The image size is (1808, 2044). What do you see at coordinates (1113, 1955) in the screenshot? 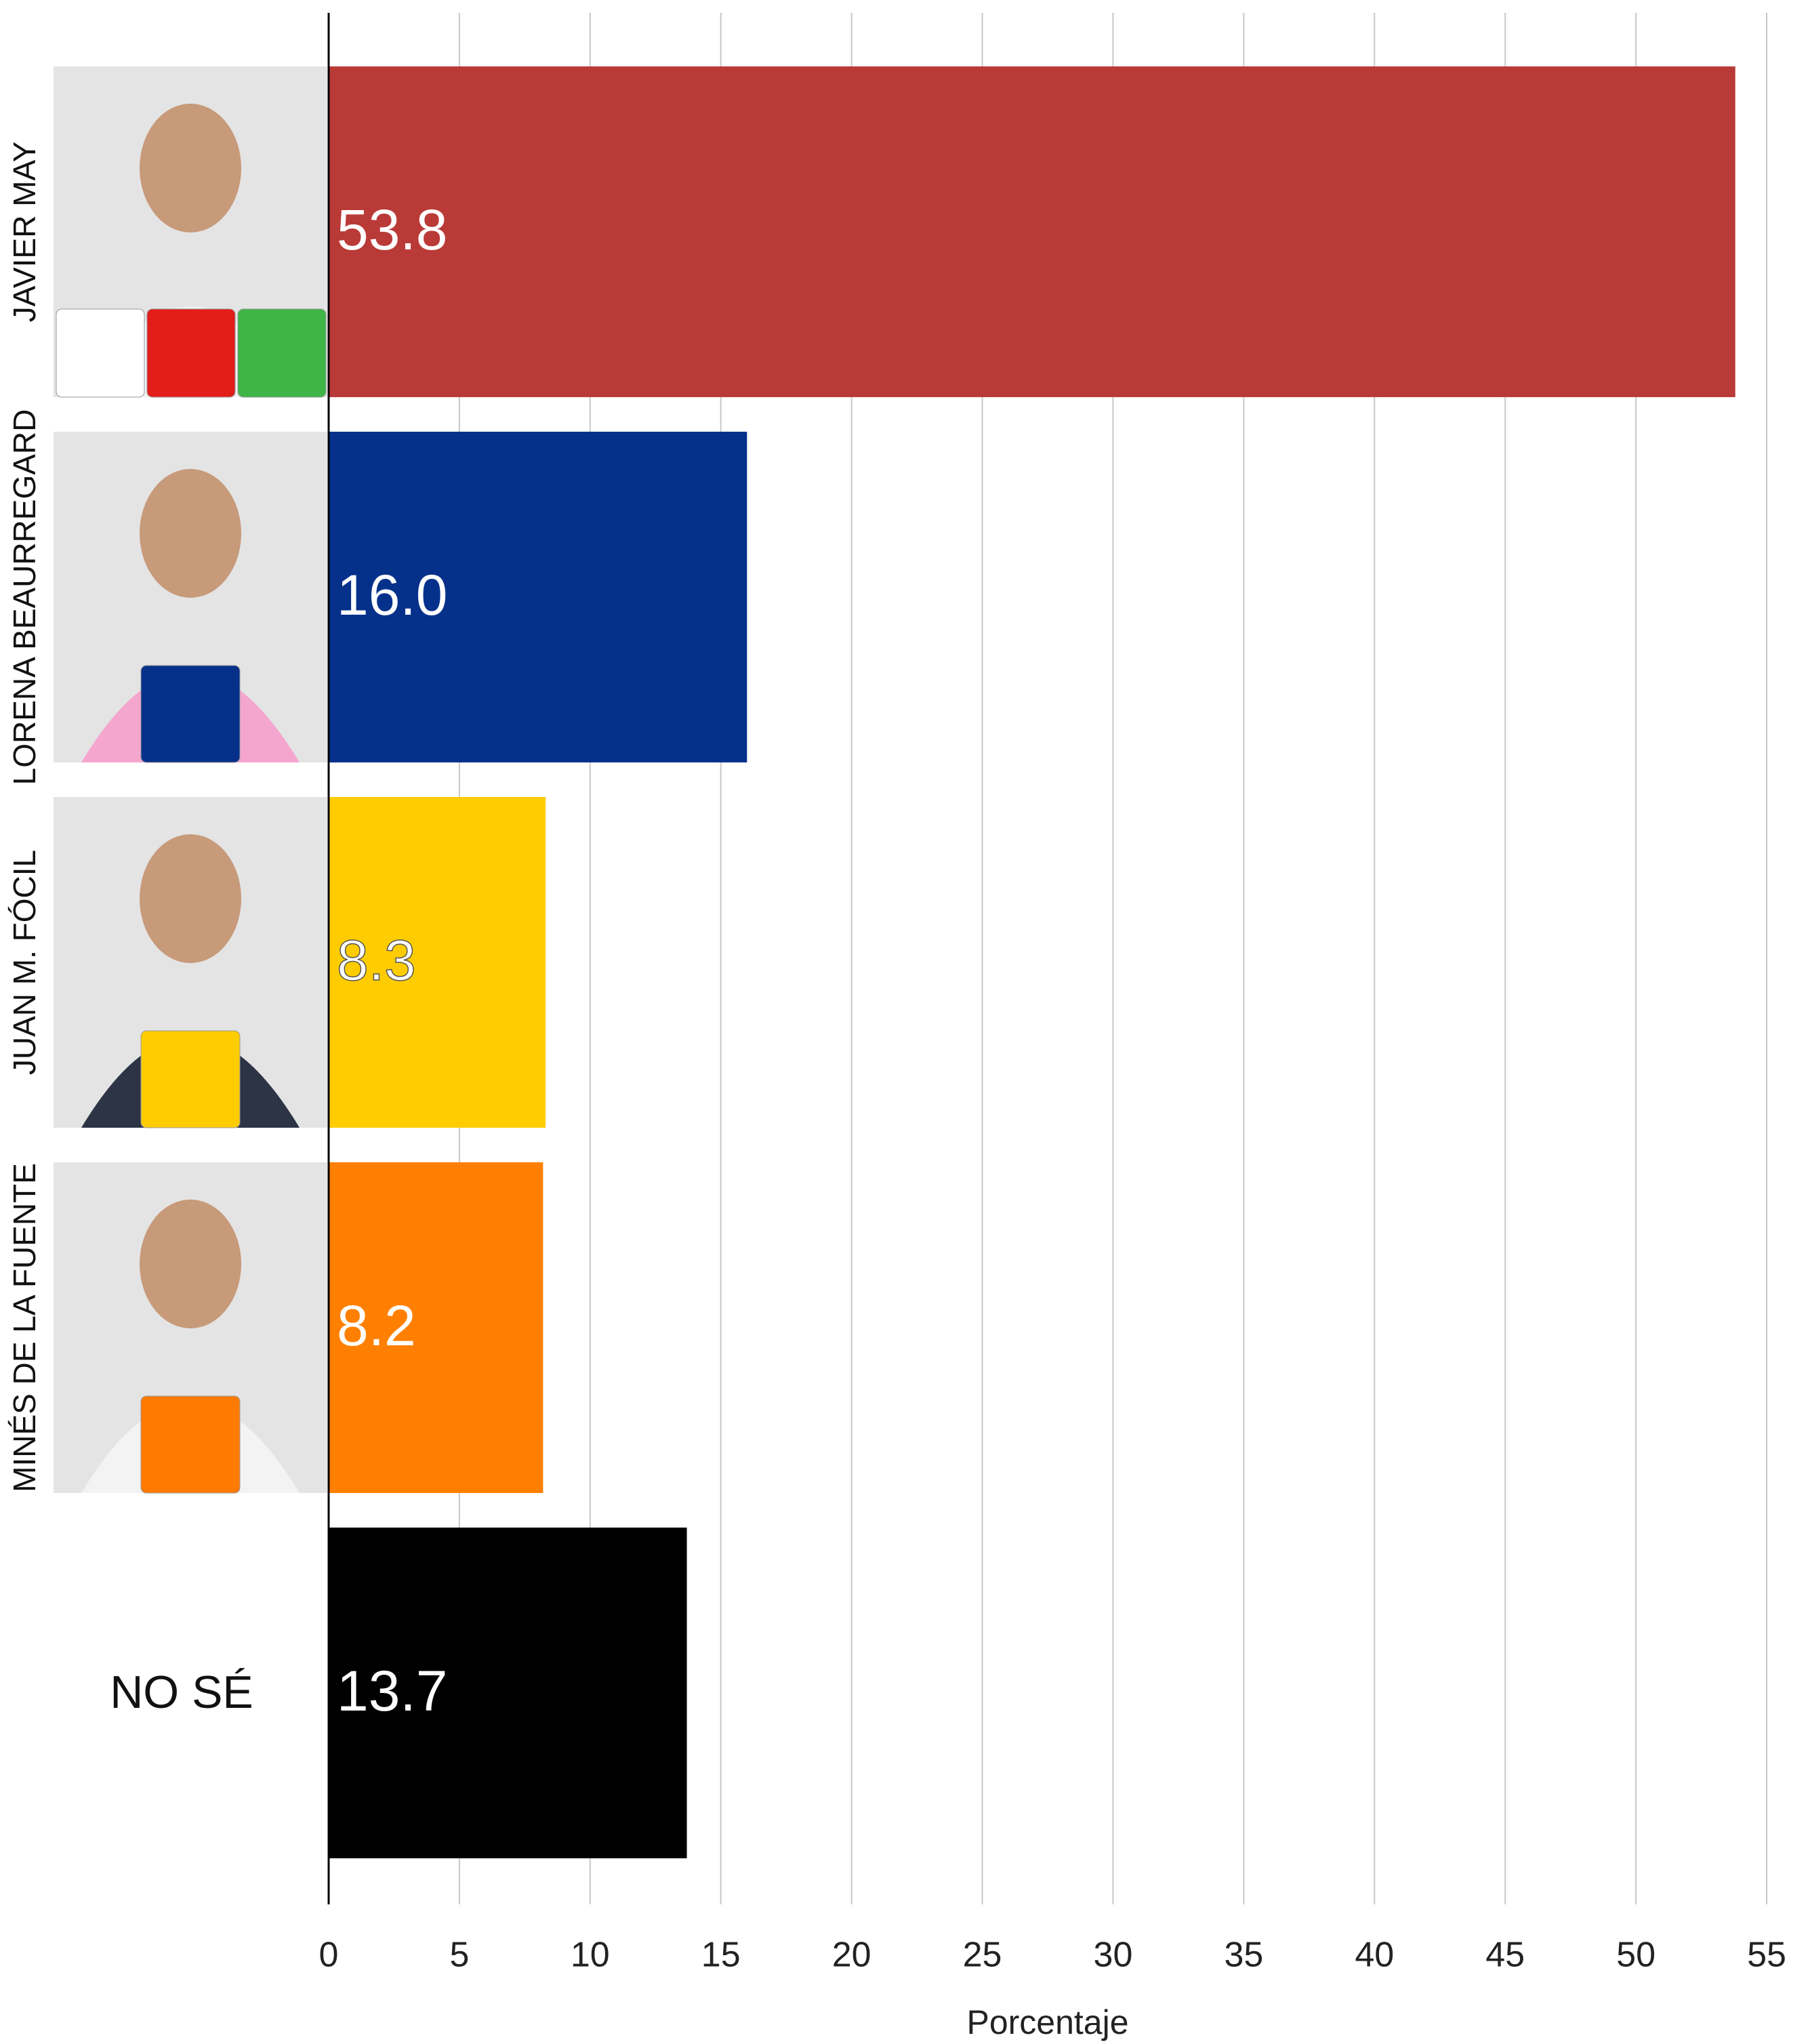
I see `x-tick-label: 30` at bounding box center [1113, 1955].